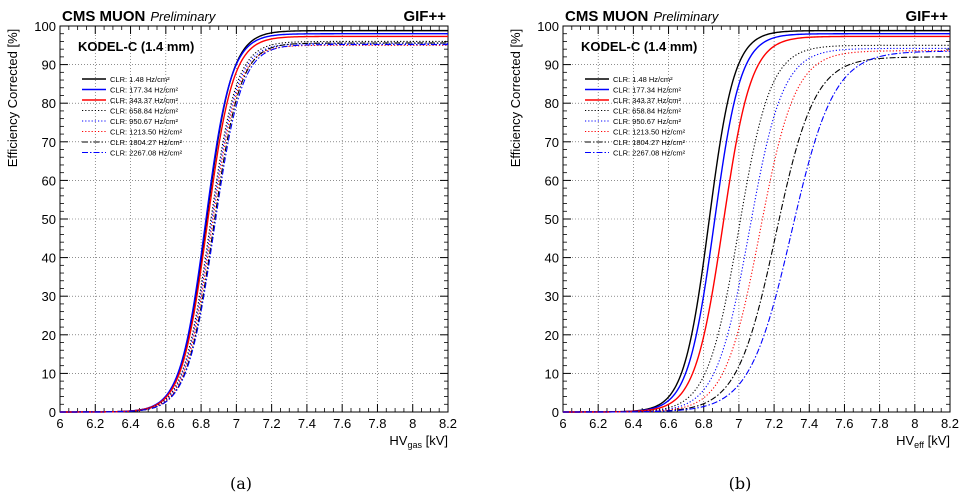 Image resolution: width=963 pixels, height=496 pixels. Describe the element at coordinates (414, 445) in the screenshot. I see `x-axis-label-sub: gas` at that location.